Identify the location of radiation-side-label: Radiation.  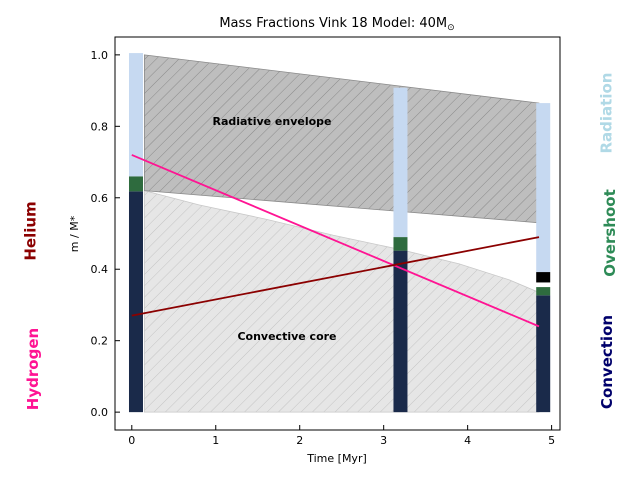
(606, 113).